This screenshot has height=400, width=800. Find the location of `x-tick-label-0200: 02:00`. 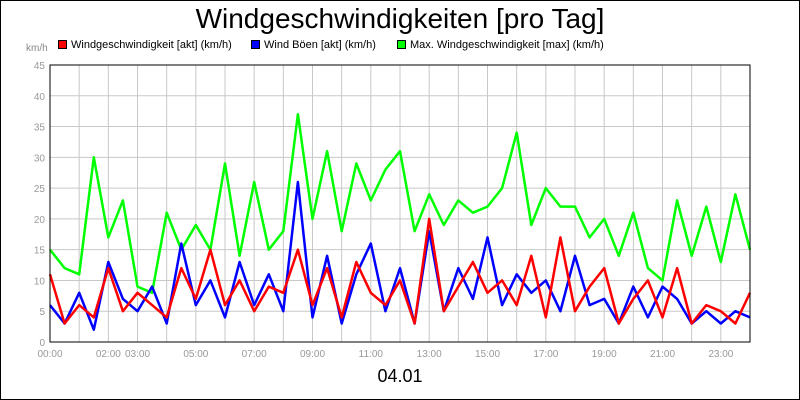

x-tick-label-0200: 02:00 is located at coordinates (108, 354).